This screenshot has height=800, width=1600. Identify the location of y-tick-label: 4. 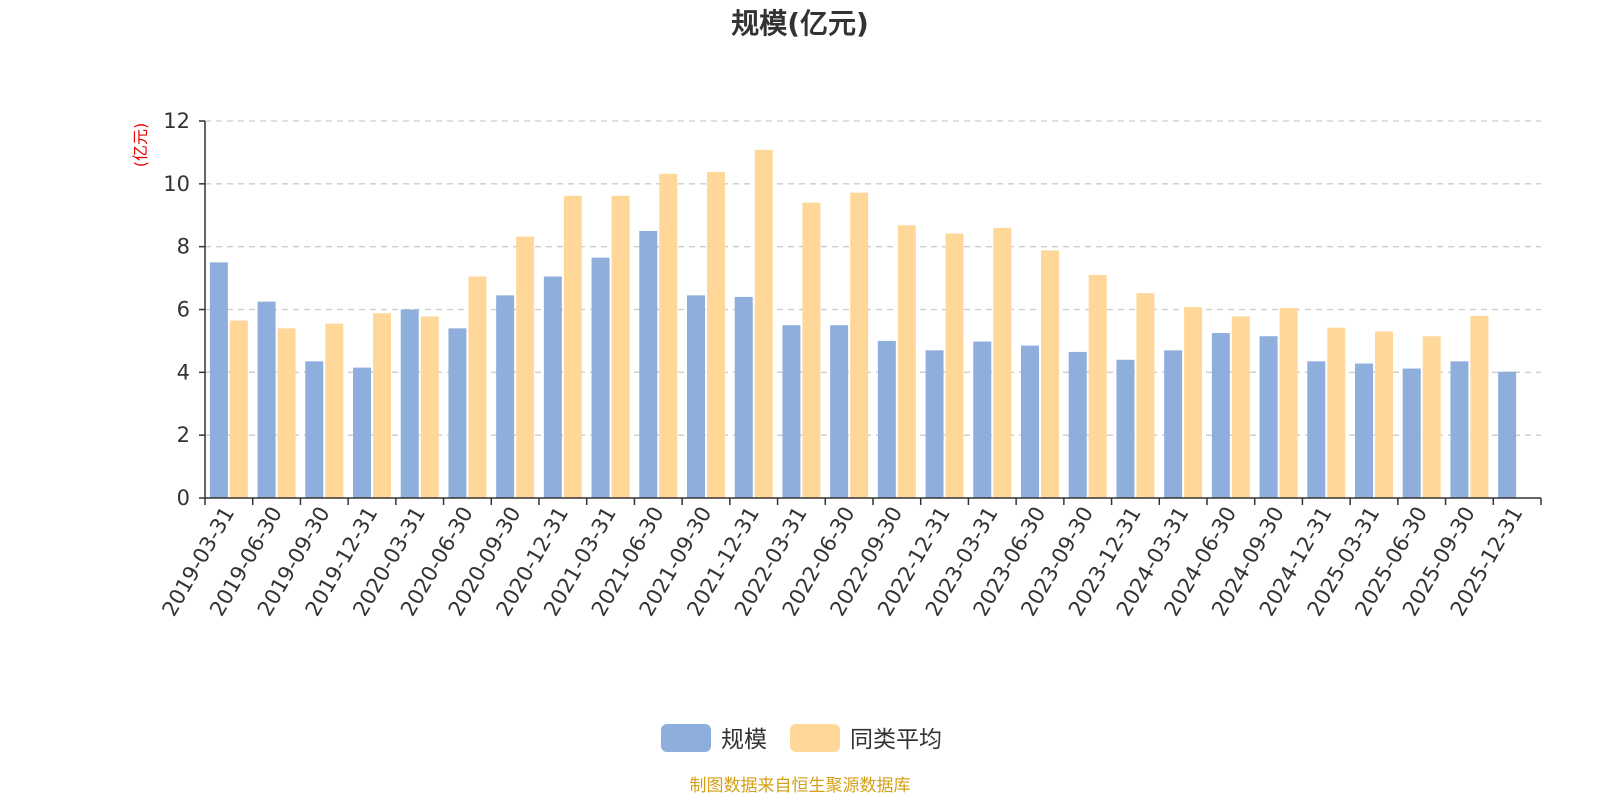
(183, 372).